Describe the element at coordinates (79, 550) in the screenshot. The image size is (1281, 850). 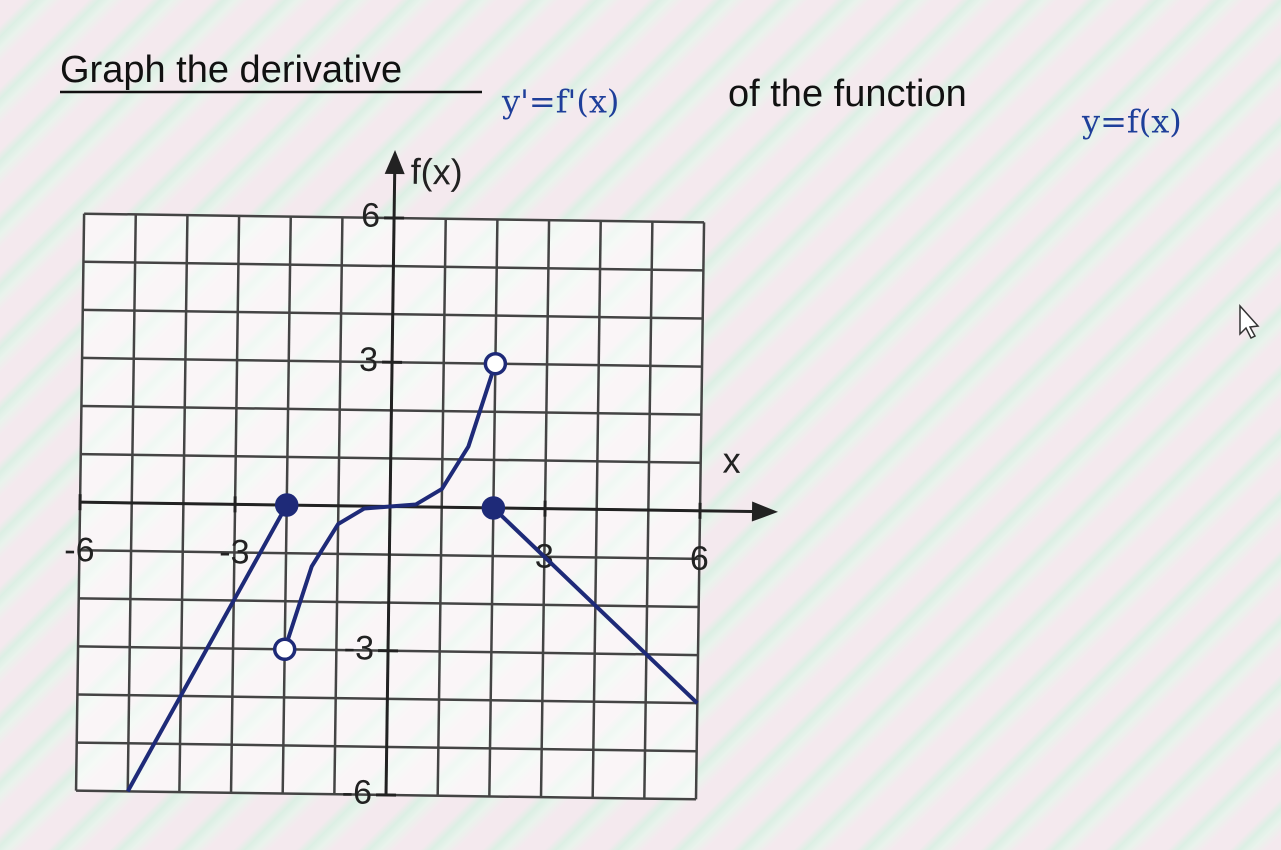
I see `x-tick-label: -6` at that location.